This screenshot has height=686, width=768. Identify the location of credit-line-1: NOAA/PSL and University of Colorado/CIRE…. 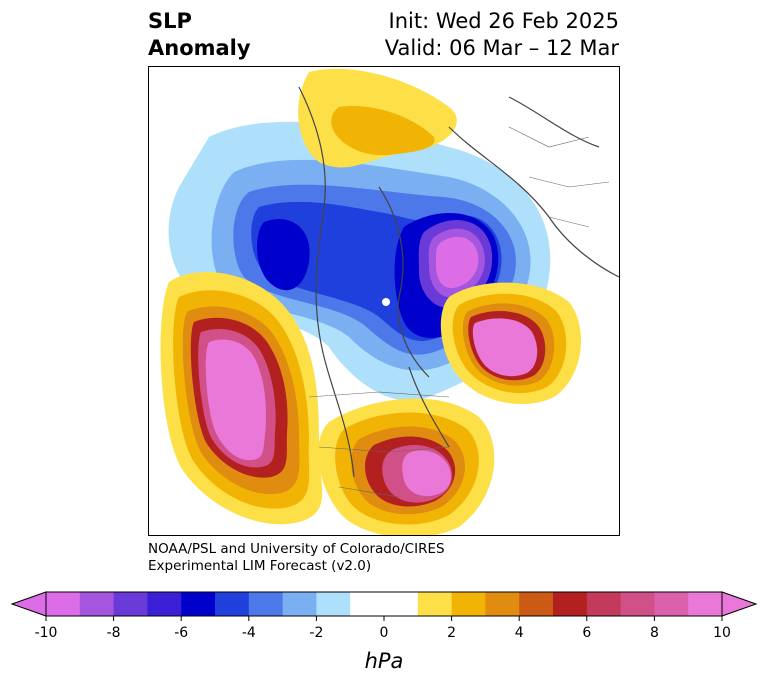
(296, 549).